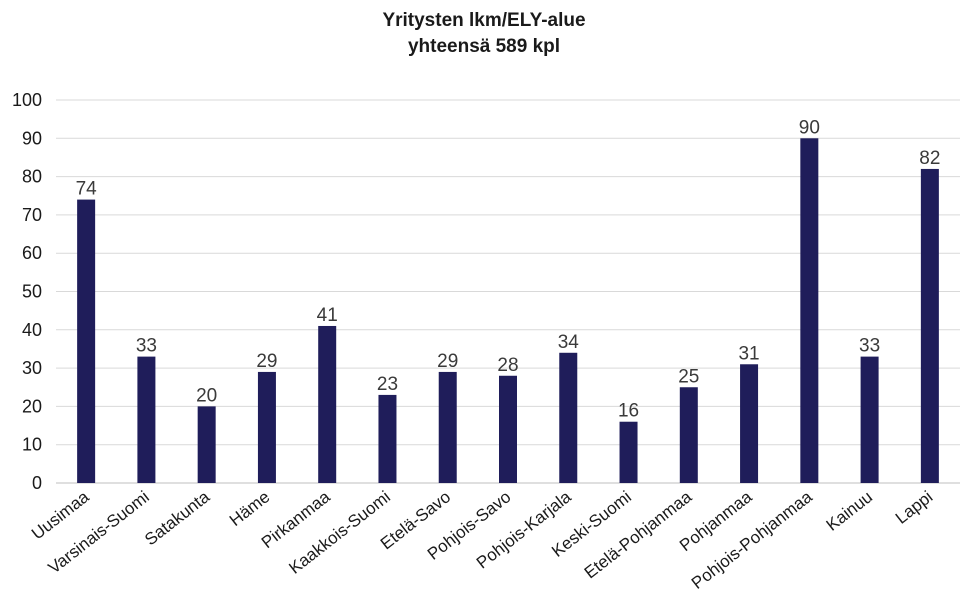  Describe the element at coordinates (32, 292) in the screenshot. I see `y-tick-label: 50` at that location.